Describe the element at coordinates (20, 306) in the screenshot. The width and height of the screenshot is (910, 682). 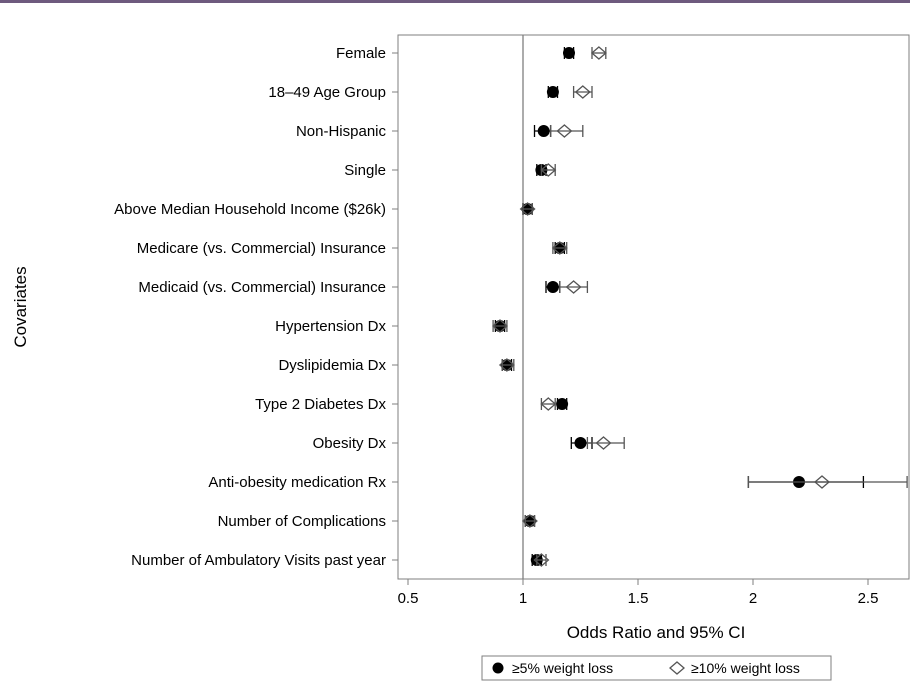
I see `y-axis-title: Covariates` at that location.